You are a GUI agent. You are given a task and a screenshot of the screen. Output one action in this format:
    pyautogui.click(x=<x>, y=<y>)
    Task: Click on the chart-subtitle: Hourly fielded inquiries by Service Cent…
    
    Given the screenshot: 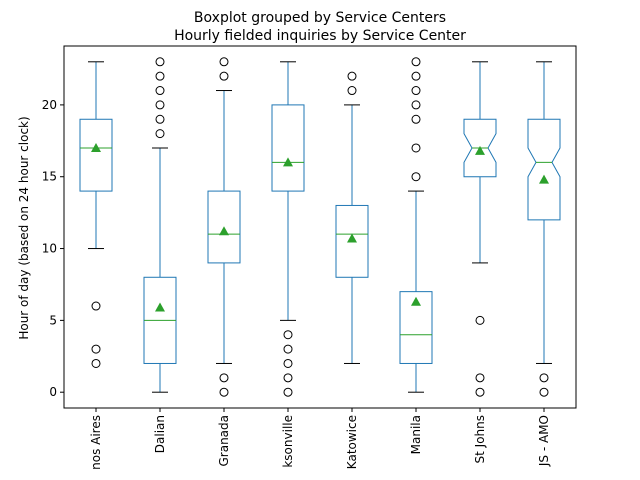 What is the action you would take?
    pyautogui.click(x=320, y=36)
    